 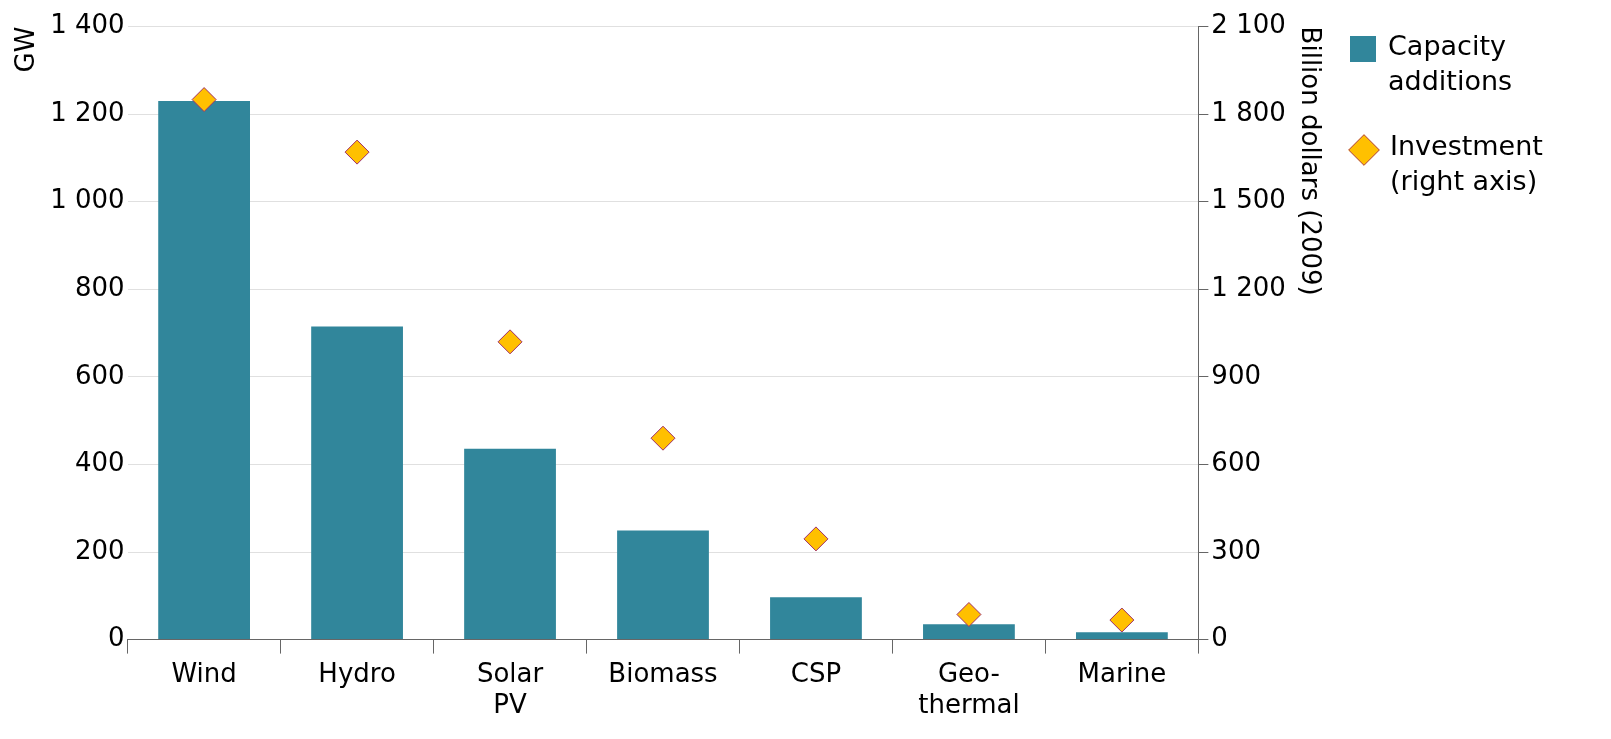 I want to click on y-tick-label: 600, so click(x=99, y=374).